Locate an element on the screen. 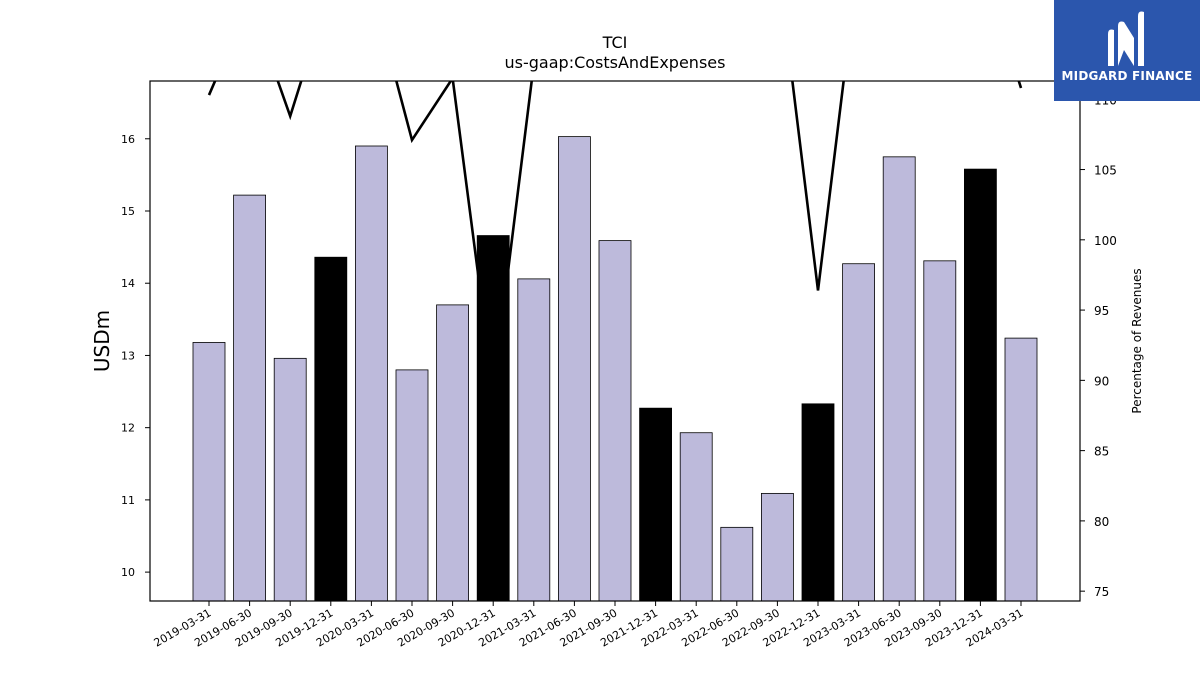  y2-tick-label: 80 is located at coordinates (1101, 522).